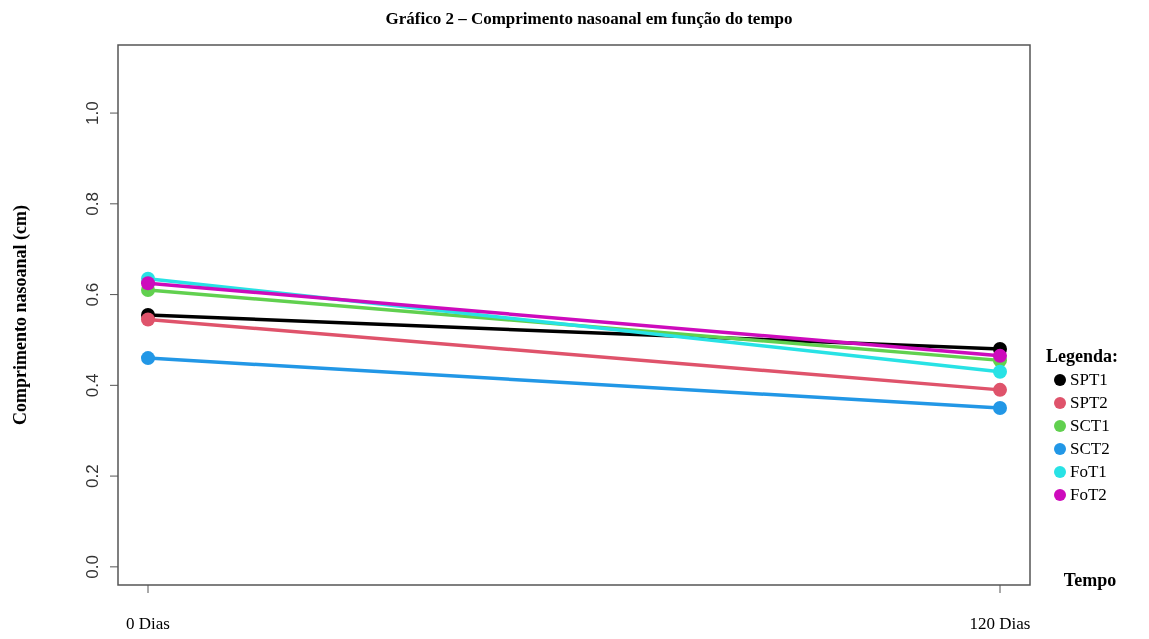 The image size is (1149, 639). Describe the element at coordinates (92, 204) in the screenshot. I see `y-tick-label: 0.8` at that location.